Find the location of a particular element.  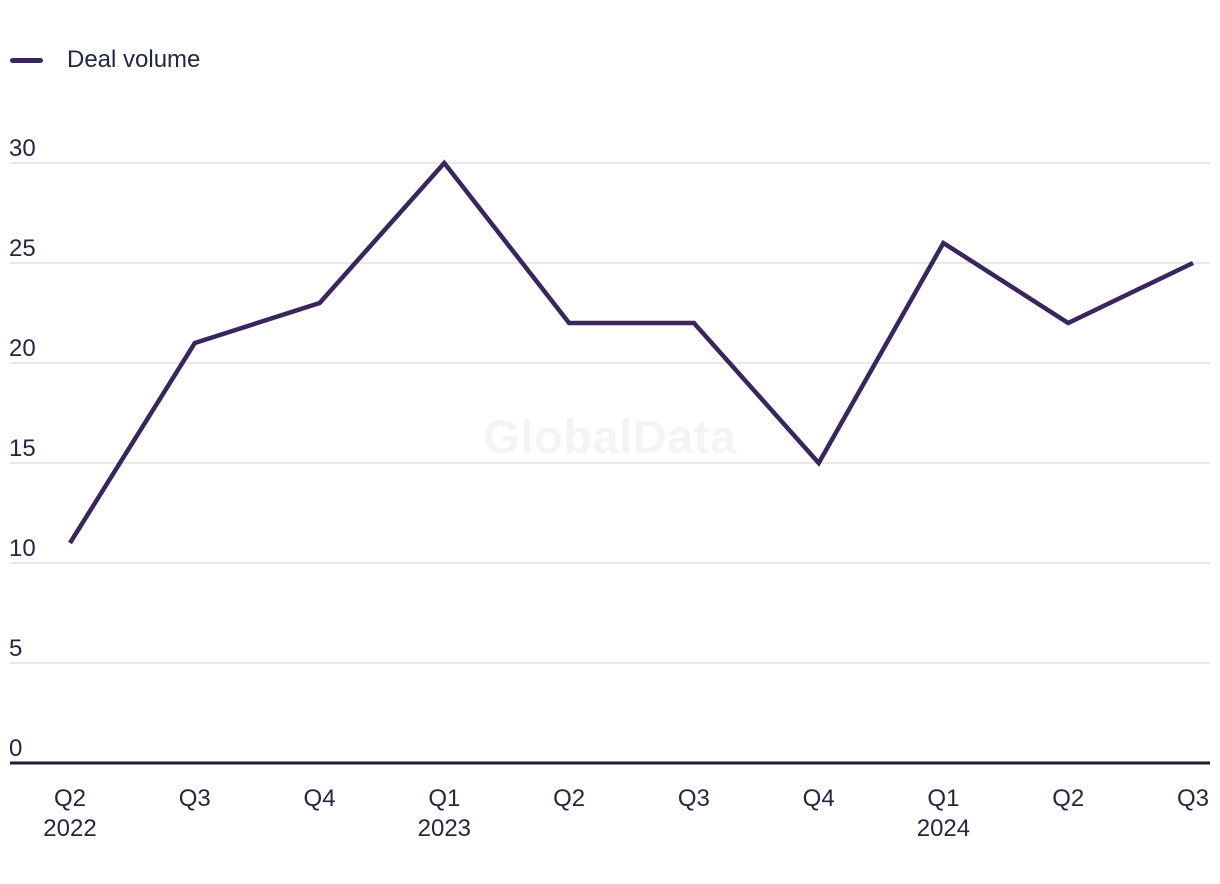

y-axis-label: 5 is located at coordinates (15, 648).